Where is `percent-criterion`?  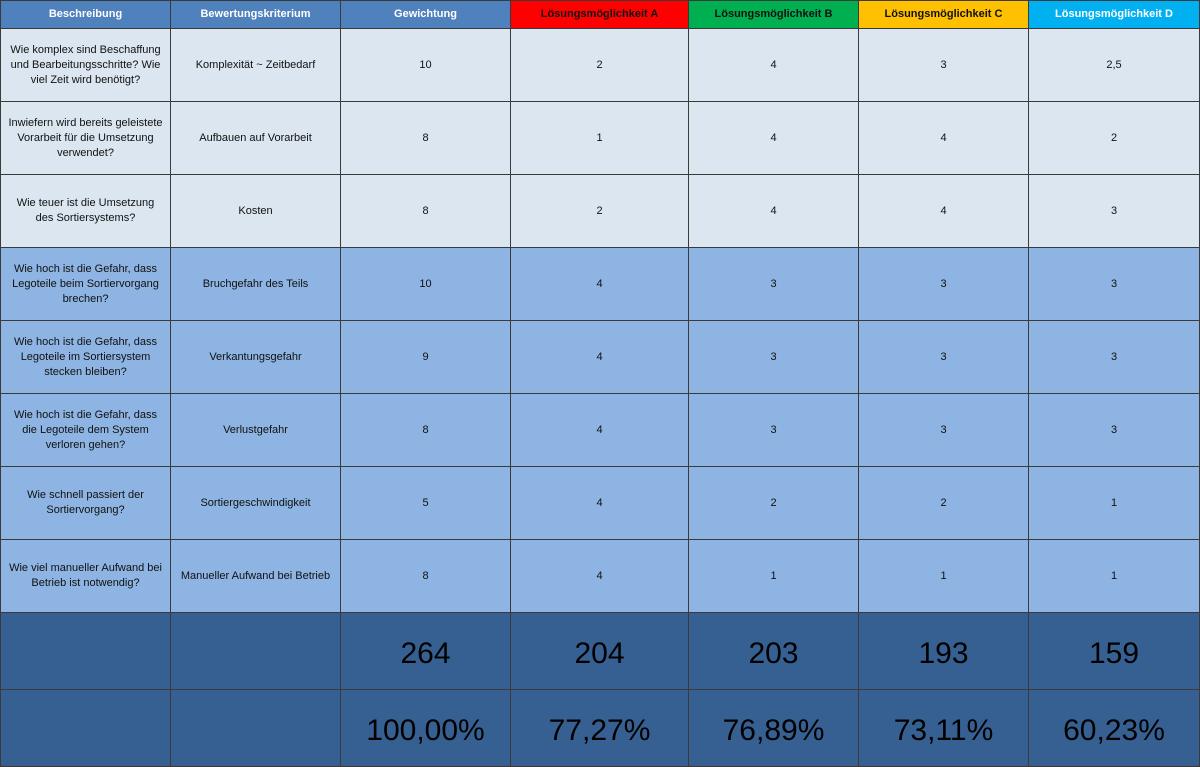
percent-criterion is located at coordinates (255, 728).